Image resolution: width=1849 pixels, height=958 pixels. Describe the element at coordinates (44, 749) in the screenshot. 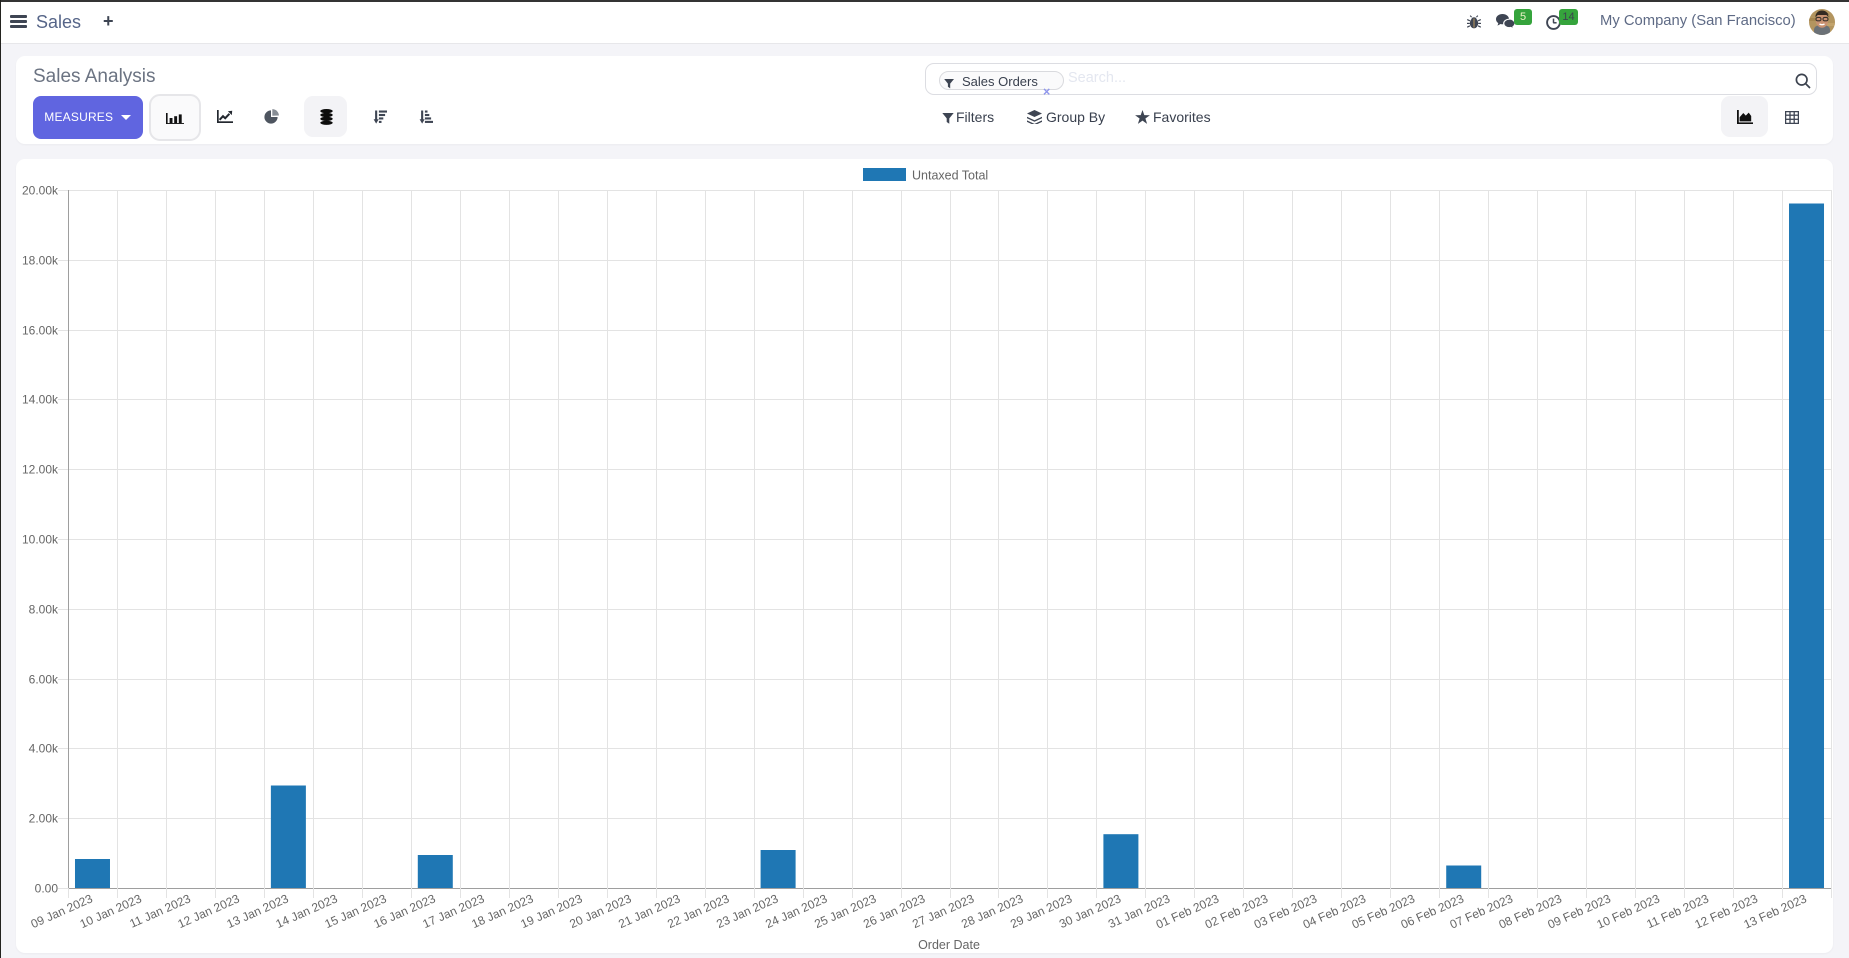

I see `svg-text: 4.00k` at that location.